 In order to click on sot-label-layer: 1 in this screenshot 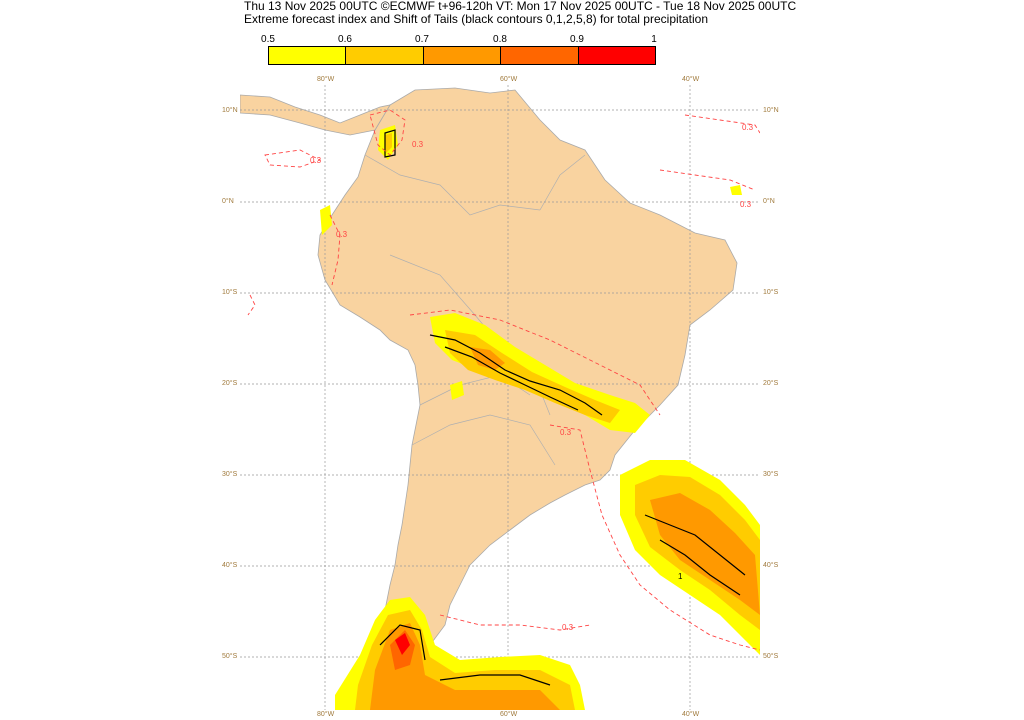, I will do `click(680, 576)`.